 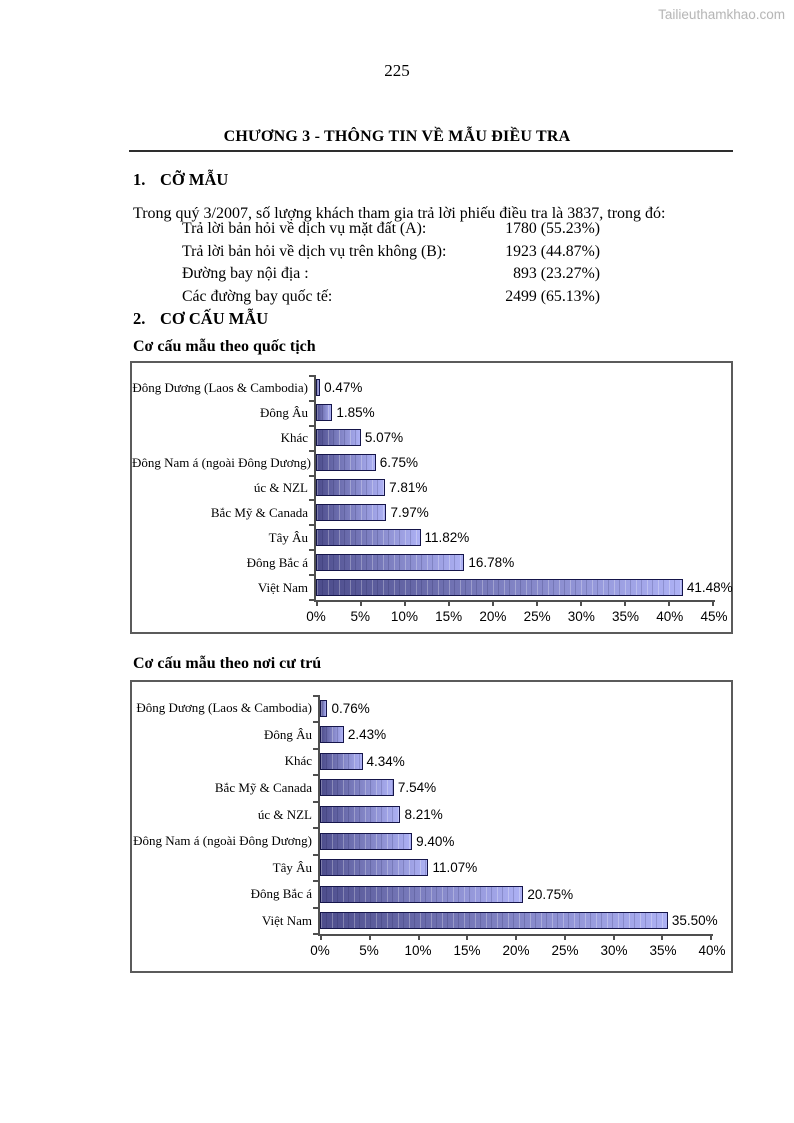 I want to click on y-axis-tick-marks, so click(x=315, y=815).